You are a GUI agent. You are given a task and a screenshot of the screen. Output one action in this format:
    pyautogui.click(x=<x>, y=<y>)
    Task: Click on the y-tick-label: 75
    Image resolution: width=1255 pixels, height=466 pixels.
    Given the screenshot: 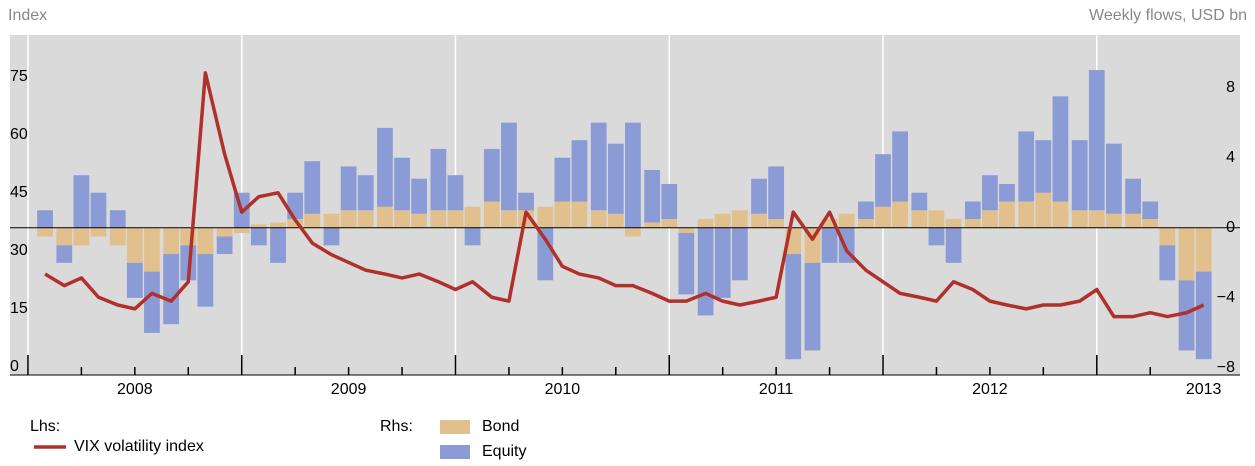 What is the action you would take?
    pyautogui.click(x=19, y=76)
    